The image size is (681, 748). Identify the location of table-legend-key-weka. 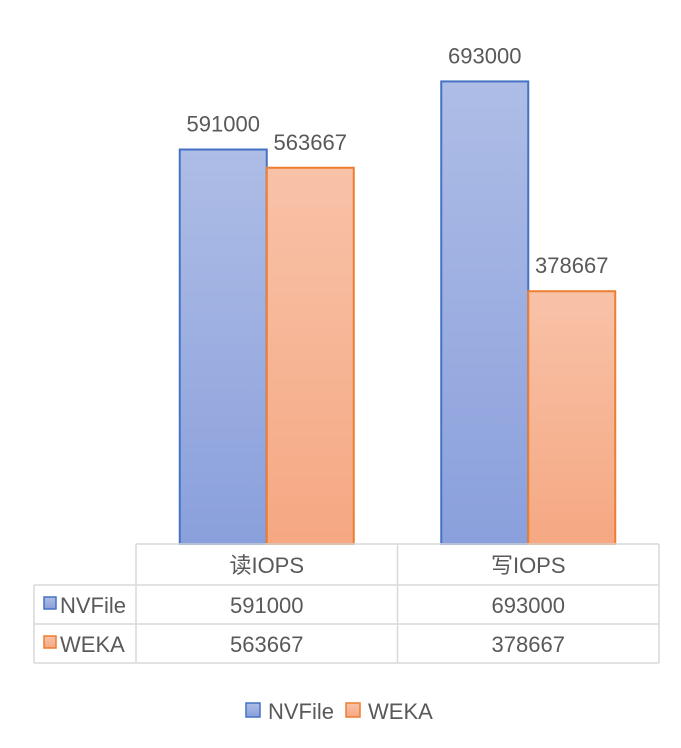
(50, 642).